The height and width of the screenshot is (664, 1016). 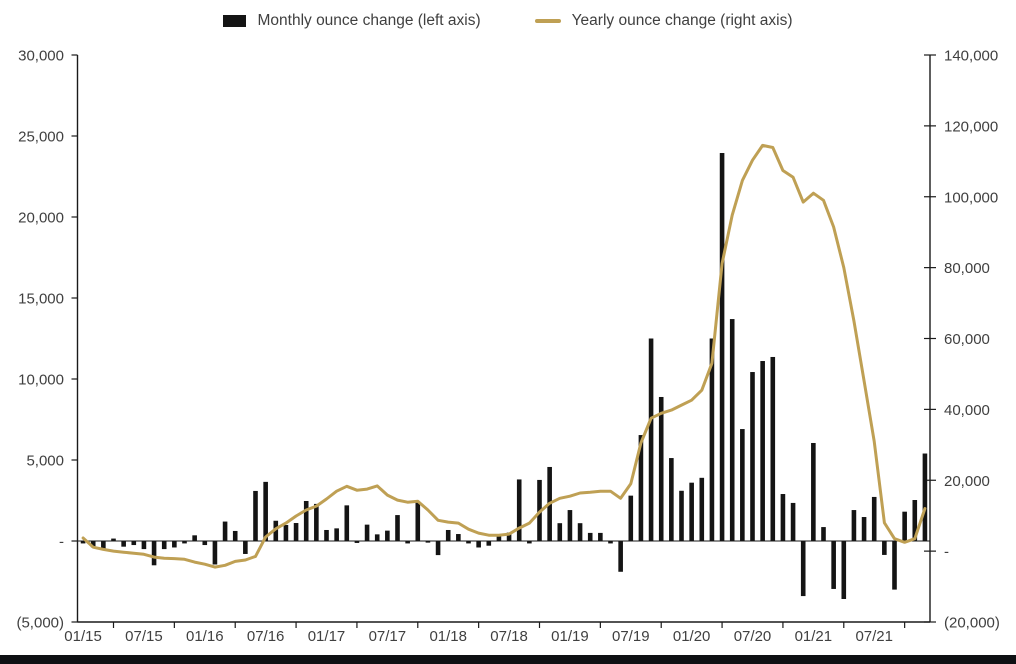 What do you see at coordinates (388, 636) in the screenshot?
I see `x-axis-label: 07/17` at bounding box center [388, 636].